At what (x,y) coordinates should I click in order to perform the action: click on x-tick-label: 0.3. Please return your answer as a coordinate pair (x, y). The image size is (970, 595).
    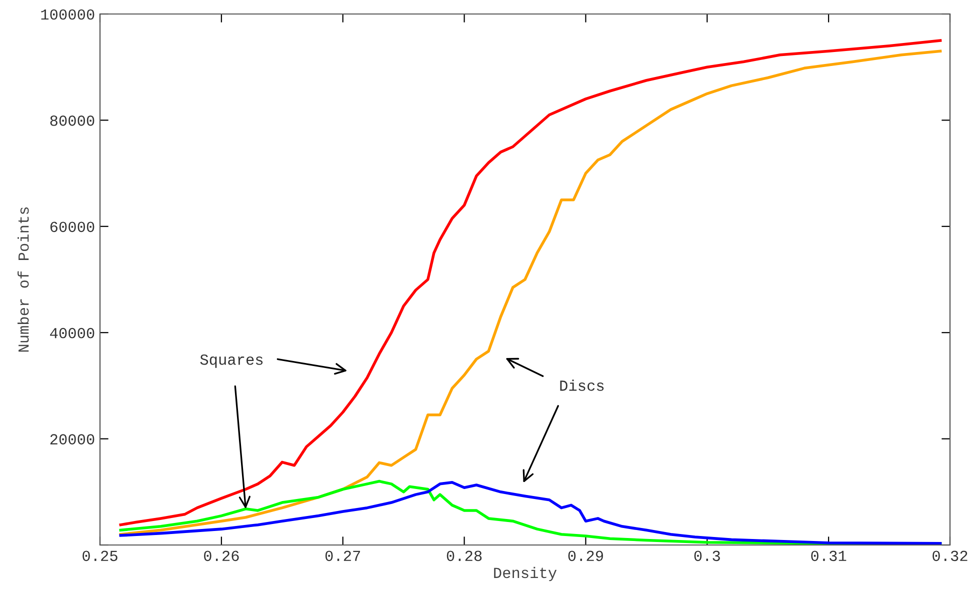
    Looking at the image, I should click on (707, 556).